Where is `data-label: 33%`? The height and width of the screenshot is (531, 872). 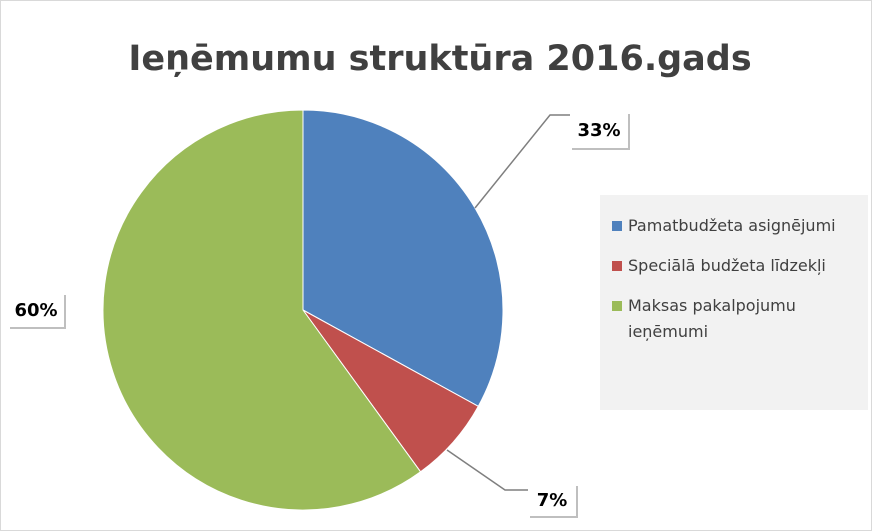
data-label: 33% is located at coordinates (598, 130).